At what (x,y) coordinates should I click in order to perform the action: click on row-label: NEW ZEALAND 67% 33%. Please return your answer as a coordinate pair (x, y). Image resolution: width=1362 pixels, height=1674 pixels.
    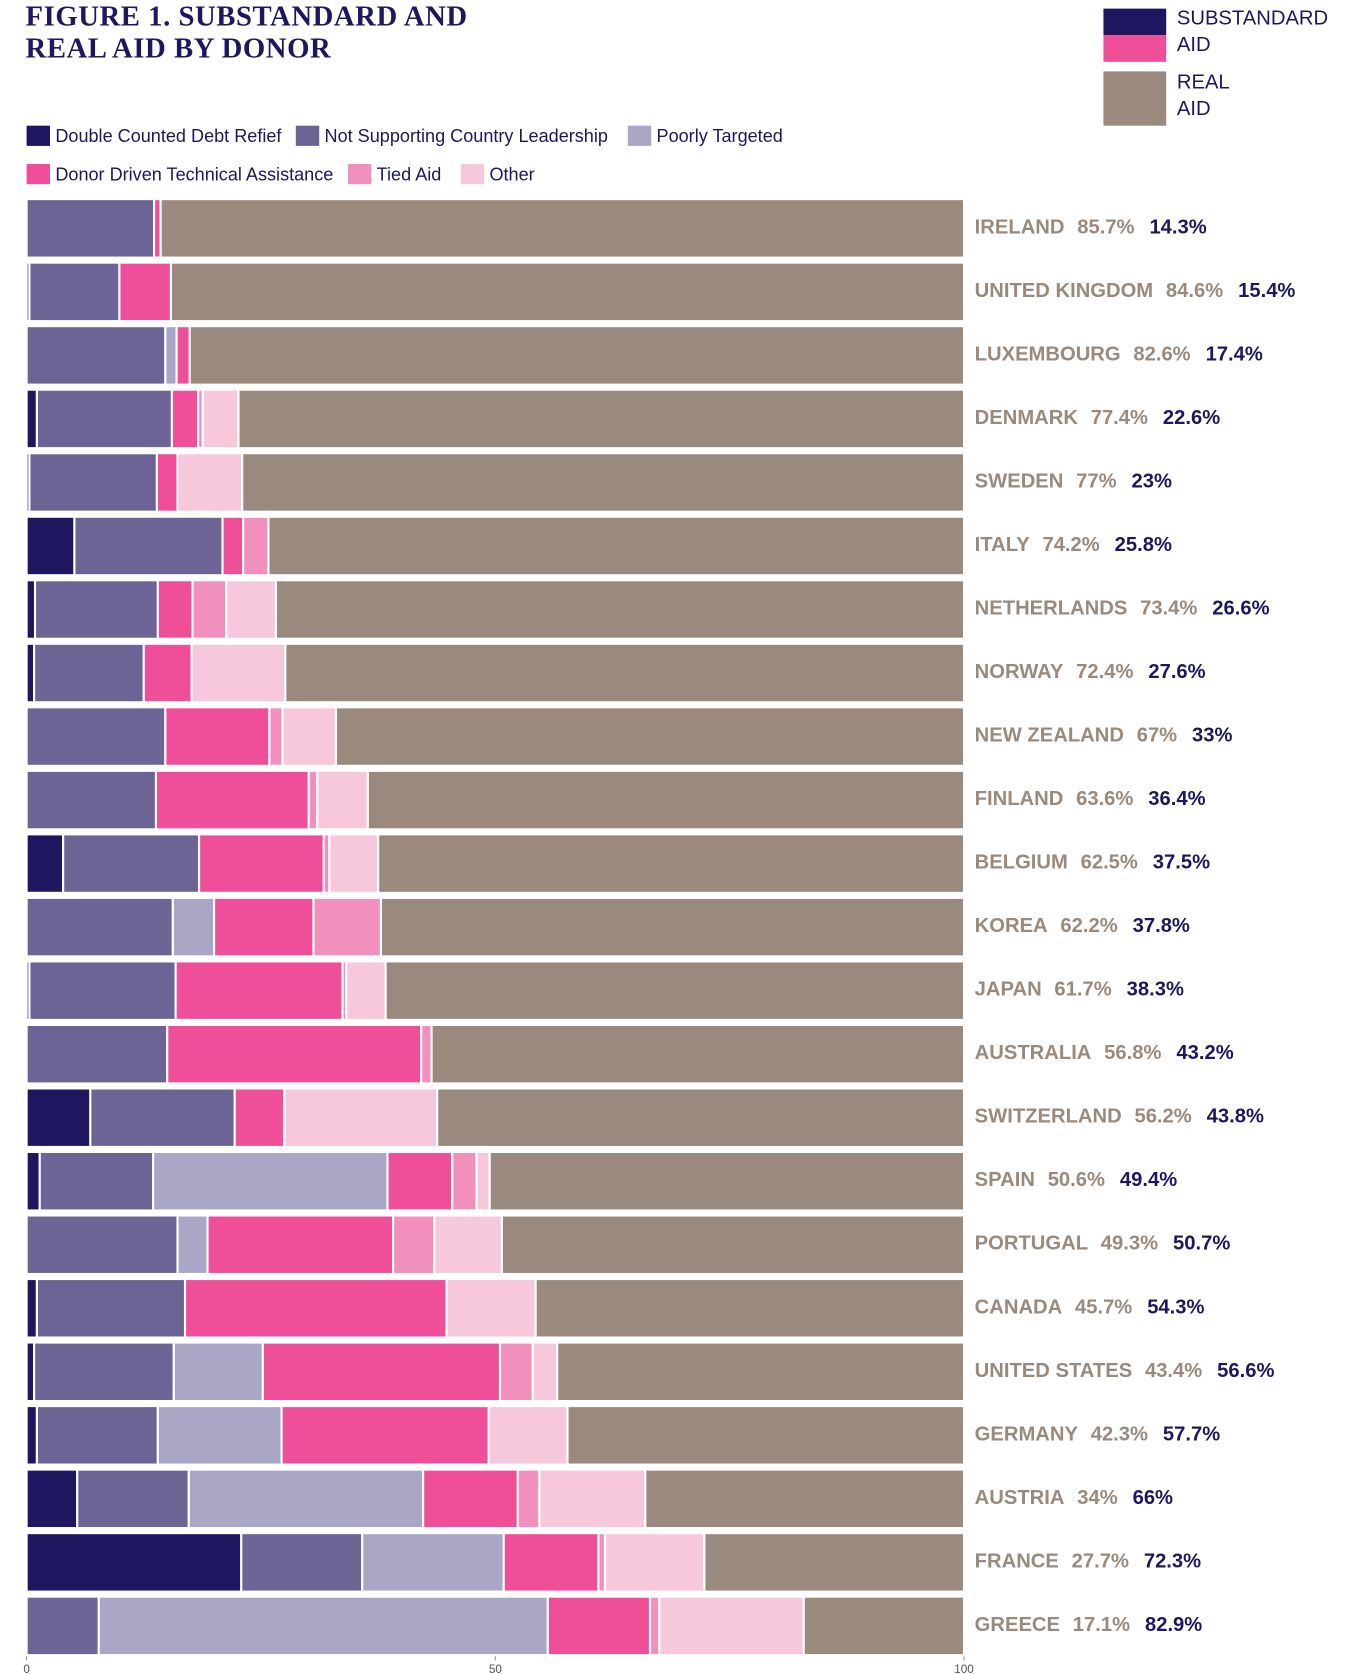
    Looking at the image, I should click on (1104, 736).